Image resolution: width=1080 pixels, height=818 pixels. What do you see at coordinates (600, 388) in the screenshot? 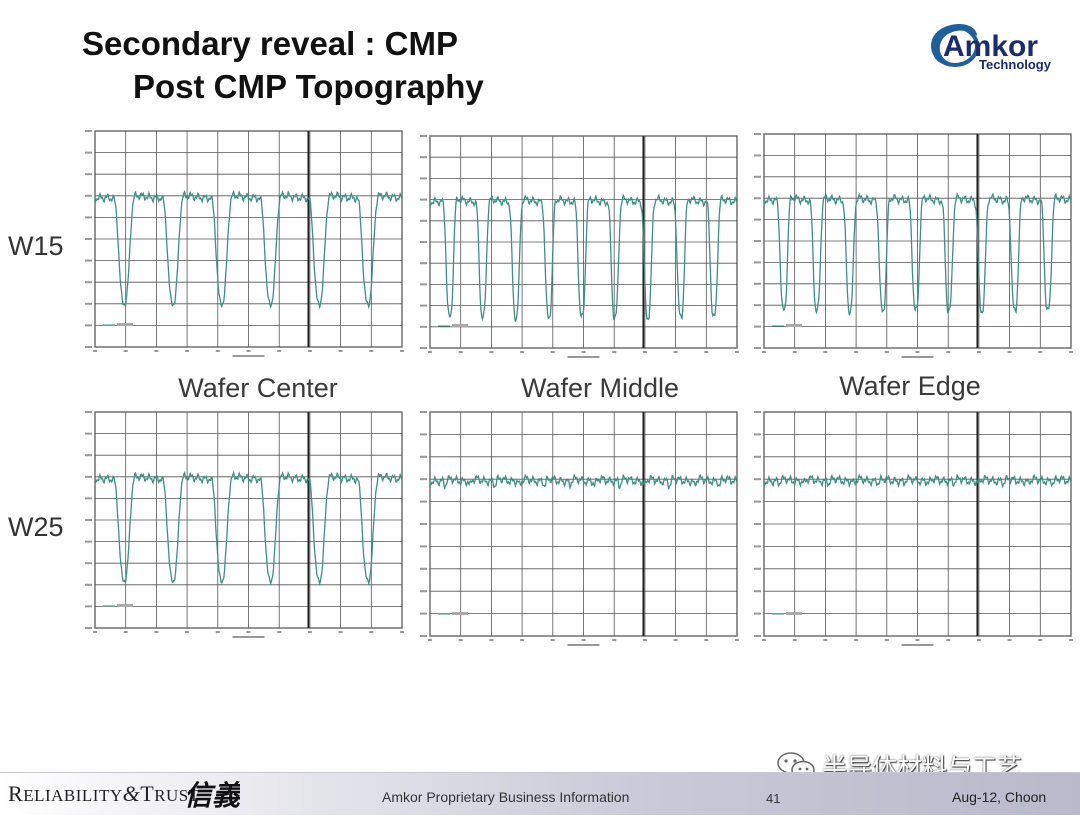
I see `column-label-middle: Wafer Middle` at bounding box center [600, 388].